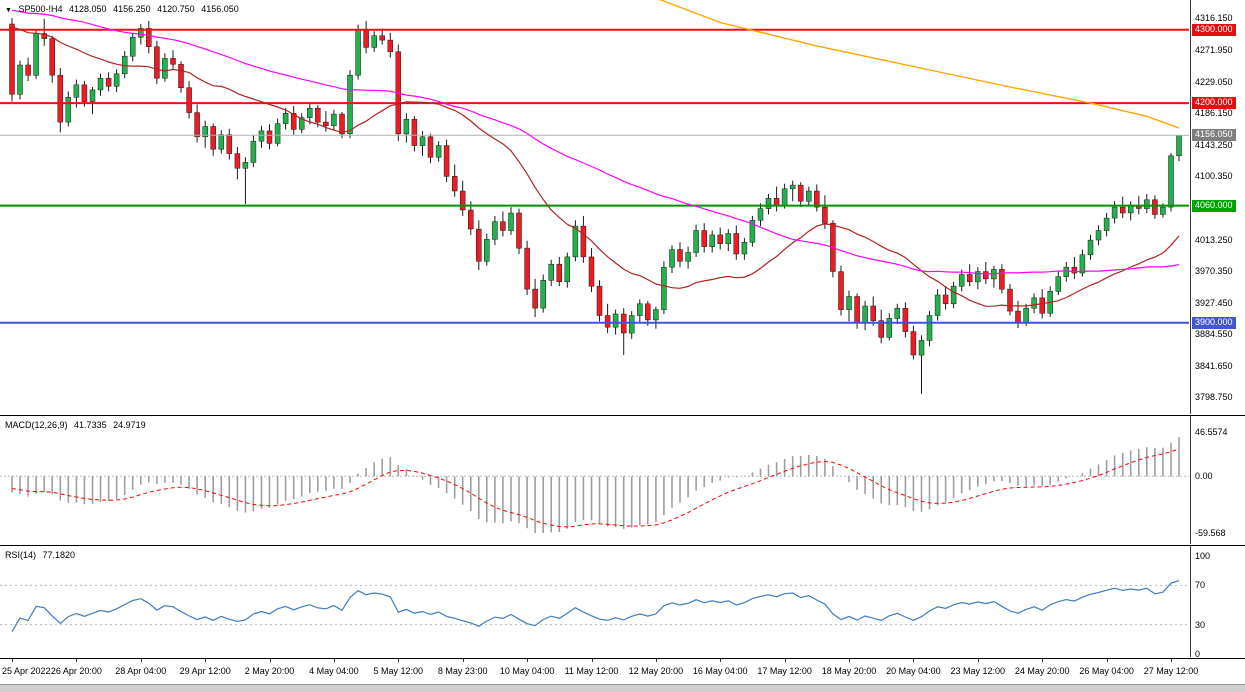 This screenshot has height=692, width=1245. Describe the element at coordinates (784, 671) in the screenshot. I see `time-axis-label: 17 May 12:00` at that location.